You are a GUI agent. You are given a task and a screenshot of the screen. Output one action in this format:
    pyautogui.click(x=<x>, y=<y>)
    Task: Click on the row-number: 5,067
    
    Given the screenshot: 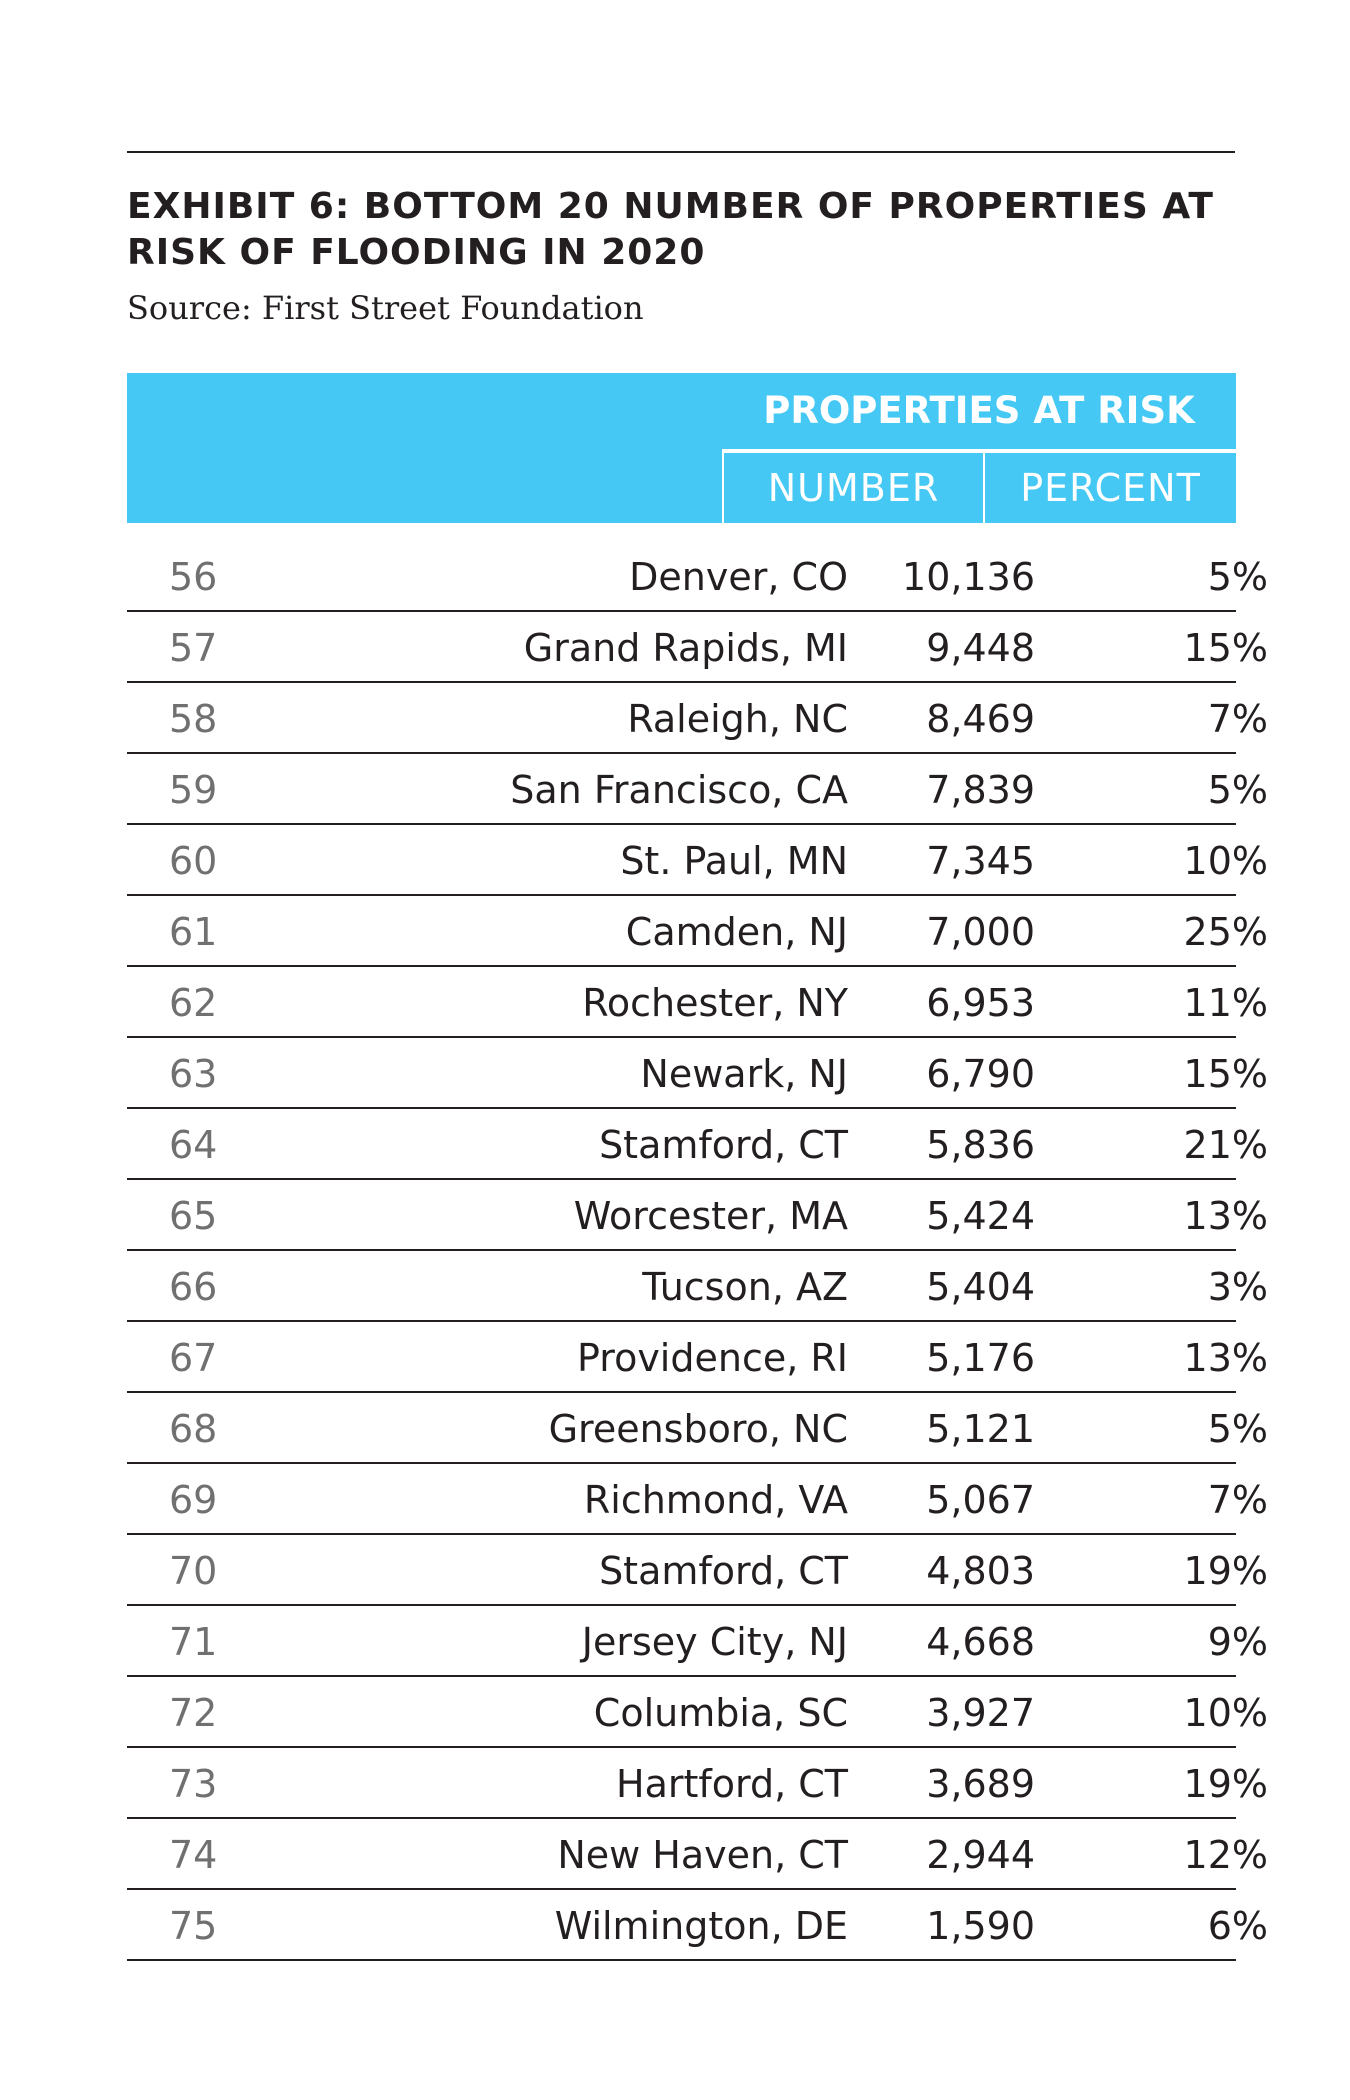 What is the action you would take?
    pyautogui.click(x=980, y=1500)
    